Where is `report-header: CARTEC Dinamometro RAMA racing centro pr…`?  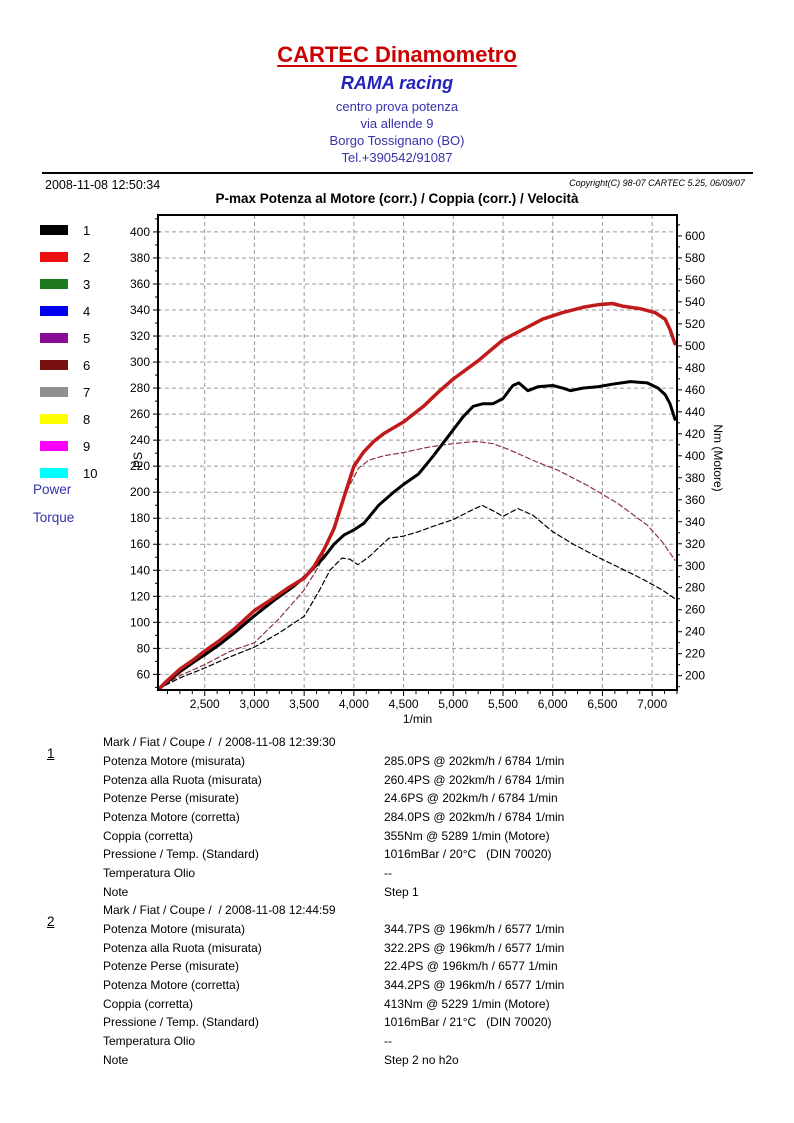 report-header: CARTEC Dinamometro RAMA racing centro pr… is located at coordinates (397, 104).